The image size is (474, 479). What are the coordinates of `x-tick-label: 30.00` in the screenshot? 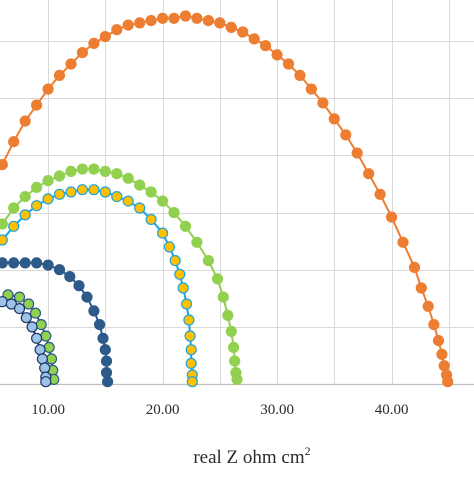 It's located at (277, 410).